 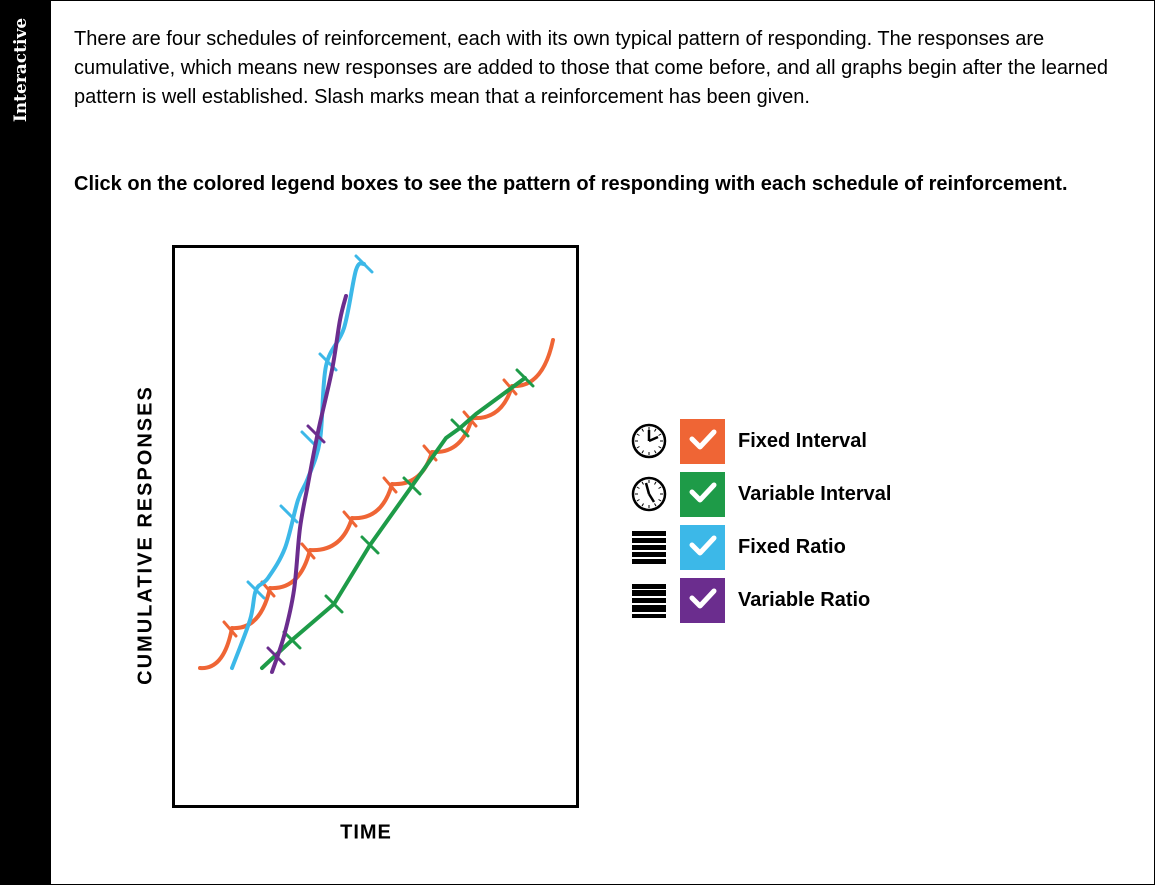 I want to click on series-variable-interval, so click(x=397, y=519).